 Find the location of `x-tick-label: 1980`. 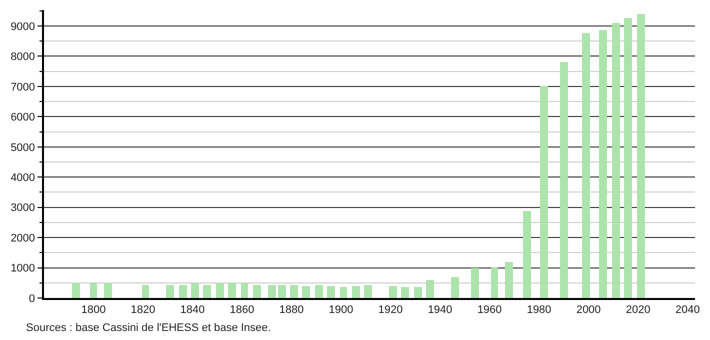

x-tick-label: 1980 is located at coordinates (539, 310).